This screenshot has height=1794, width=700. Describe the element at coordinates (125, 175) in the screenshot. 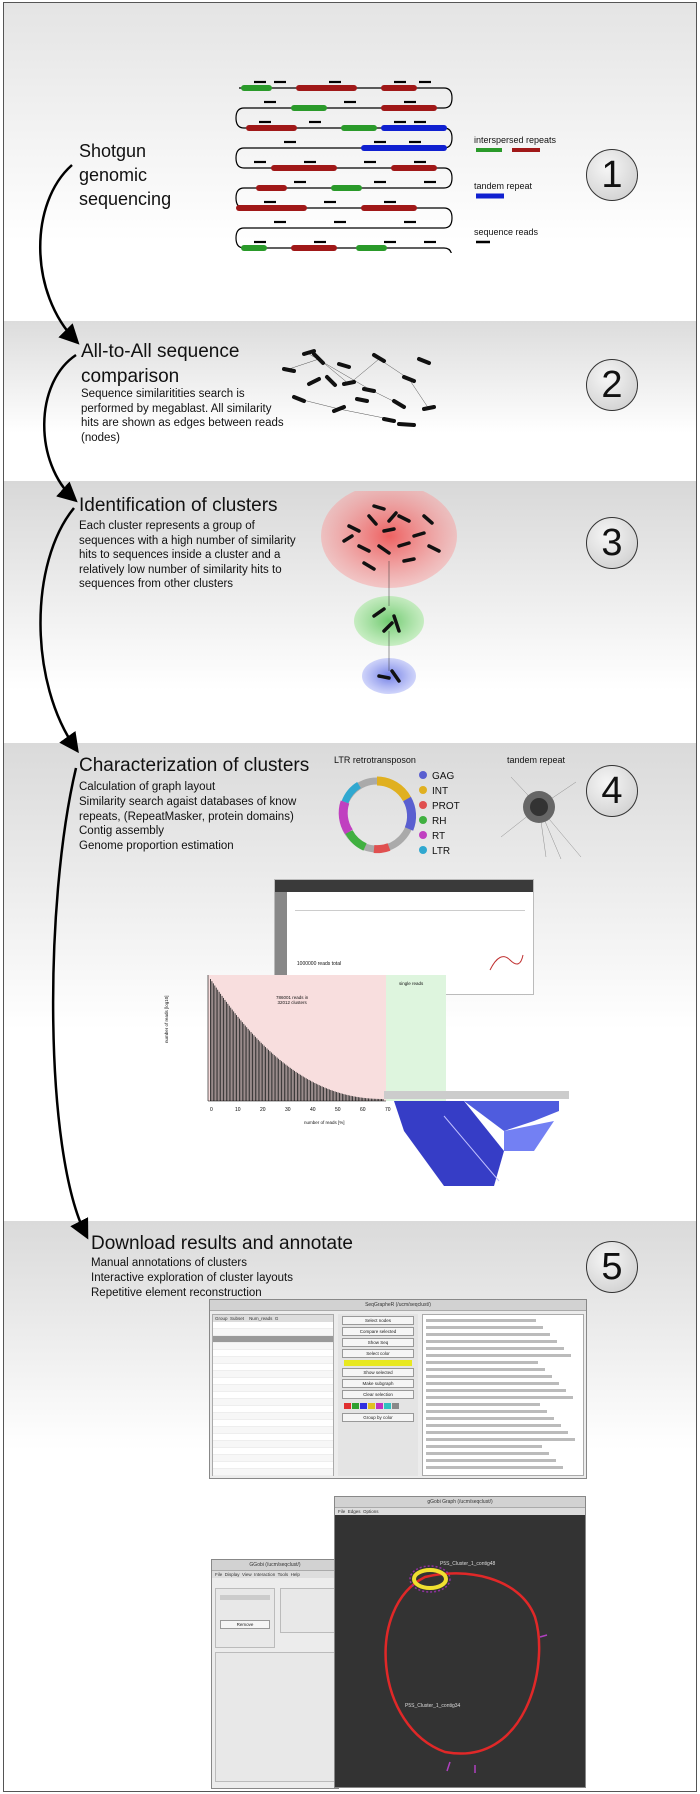

I see `section1-title: Shotgun genomic sequencing` at that location.